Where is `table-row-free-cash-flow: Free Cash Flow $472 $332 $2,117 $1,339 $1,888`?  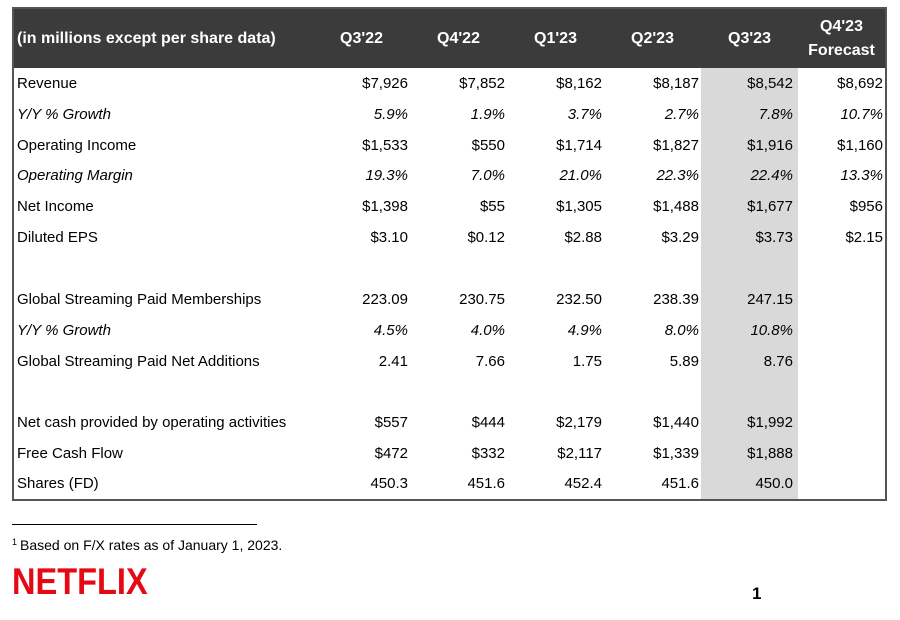
table-row-free-cash-flow: Free Cash Flow $472 $332 $2,117 $1,339 $1,888 is located at coordinates (449, 453).